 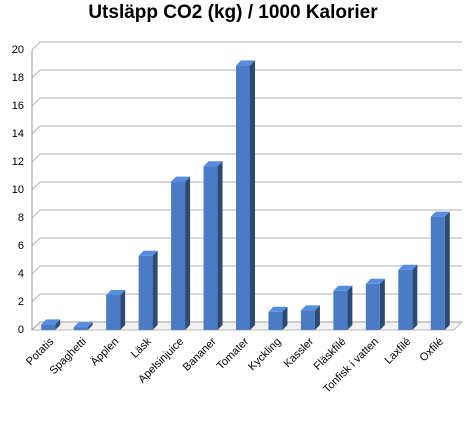 I want to click on y-tick-label: 6, so click(x=21, y=246).